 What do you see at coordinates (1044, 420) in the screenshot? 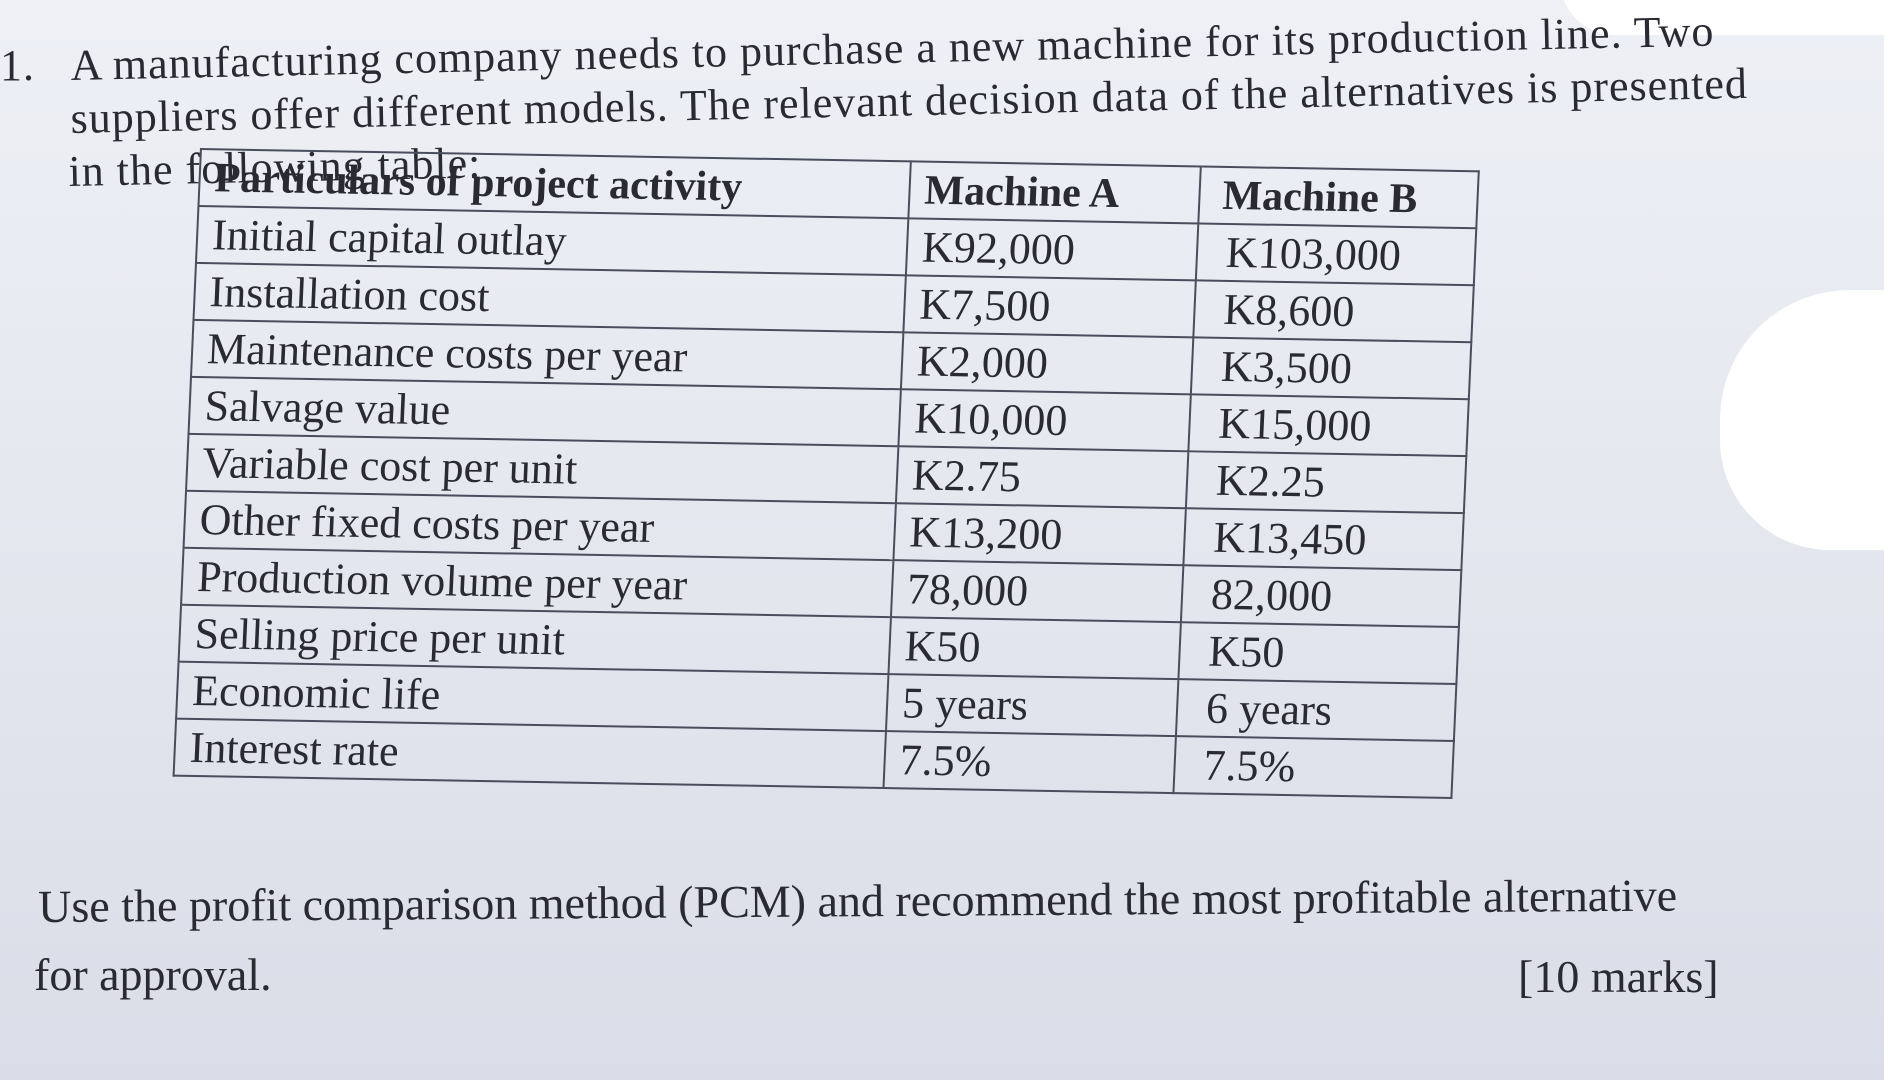
I see `cell-machine-a: K10,000` at bounding box center [1044, 420].